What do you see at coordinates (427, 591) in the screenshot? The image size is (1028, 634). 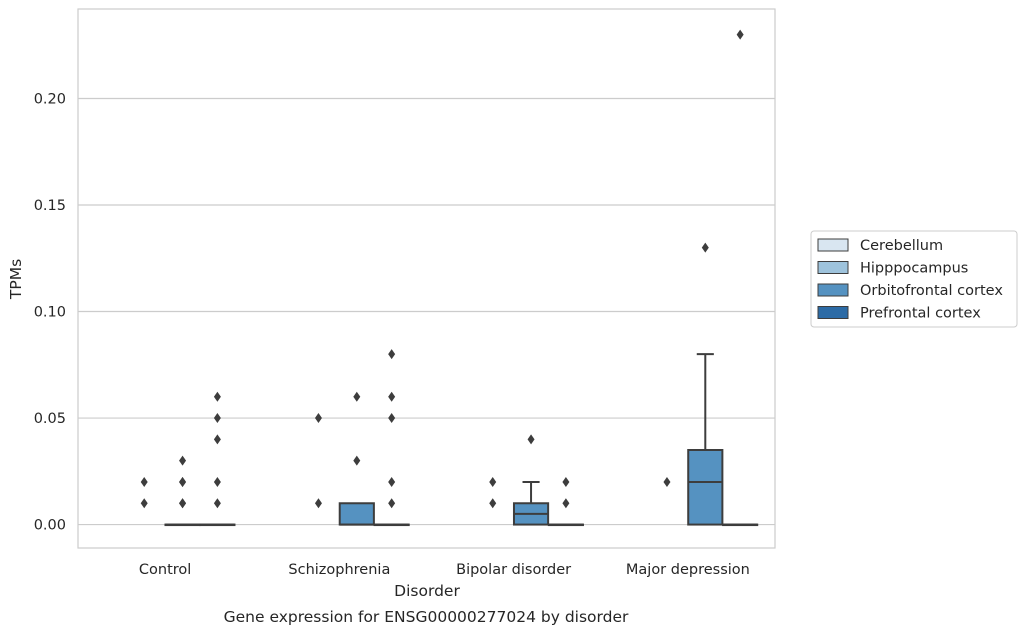 I see `x-axis-title: Disorder` at bounding box center [427, 591].